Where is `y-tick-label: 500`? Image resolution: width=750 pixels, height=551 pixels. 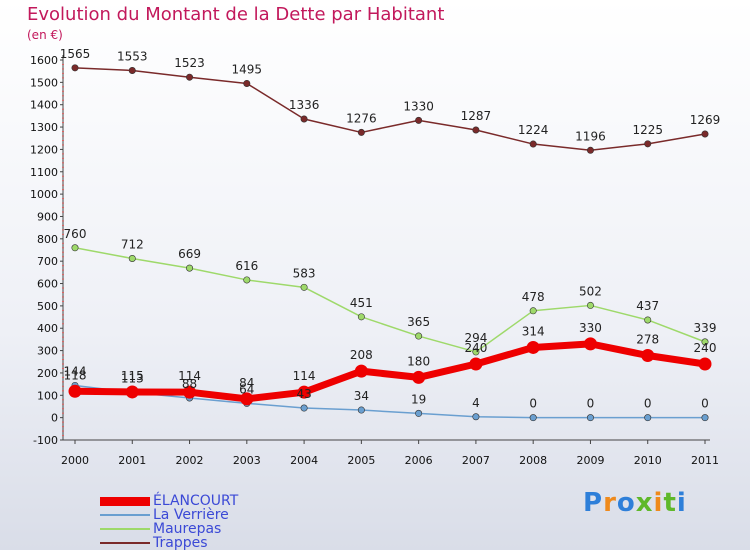
y-tick-label: 500 is located at coordinates (47, 306).